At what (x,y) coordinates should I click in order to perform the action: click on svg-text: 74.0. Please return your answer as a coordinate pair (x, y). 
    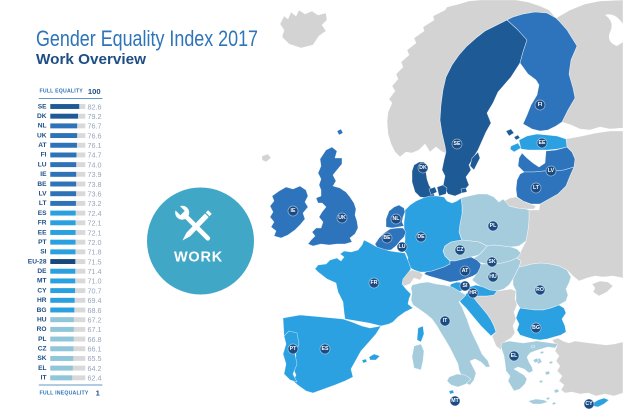
    Looking at the image, I should click on (95, 164).